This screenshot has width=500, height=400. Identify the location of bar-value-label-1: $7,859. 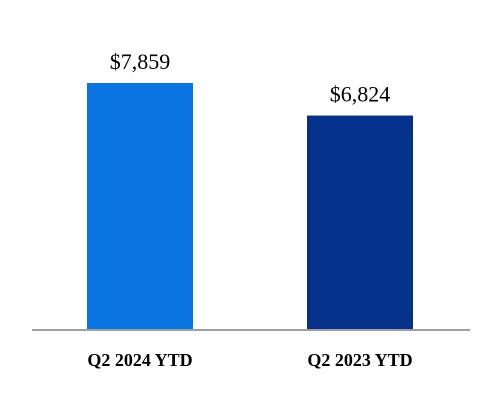
(140, 61).